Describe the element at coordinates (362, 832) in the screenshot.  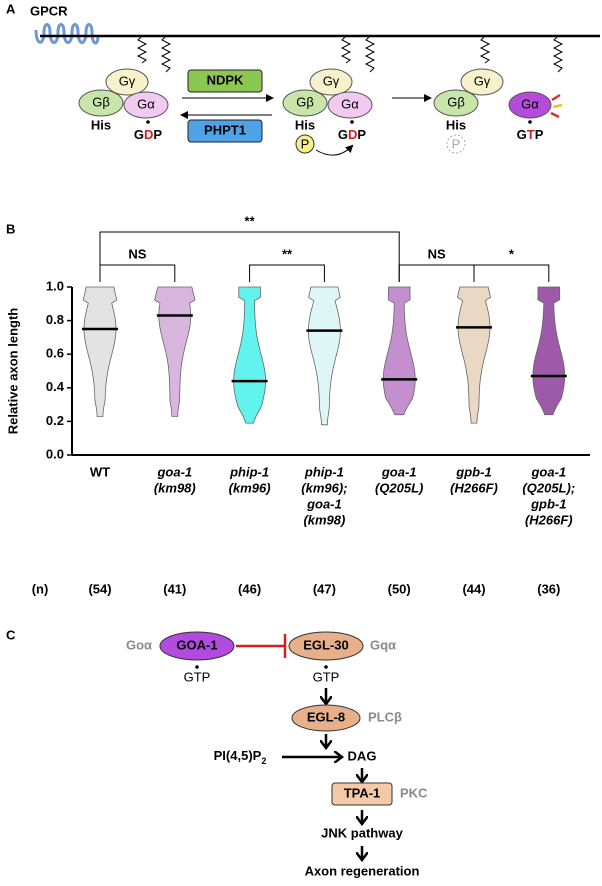
I see `pathway: JNK pathway` at that location.